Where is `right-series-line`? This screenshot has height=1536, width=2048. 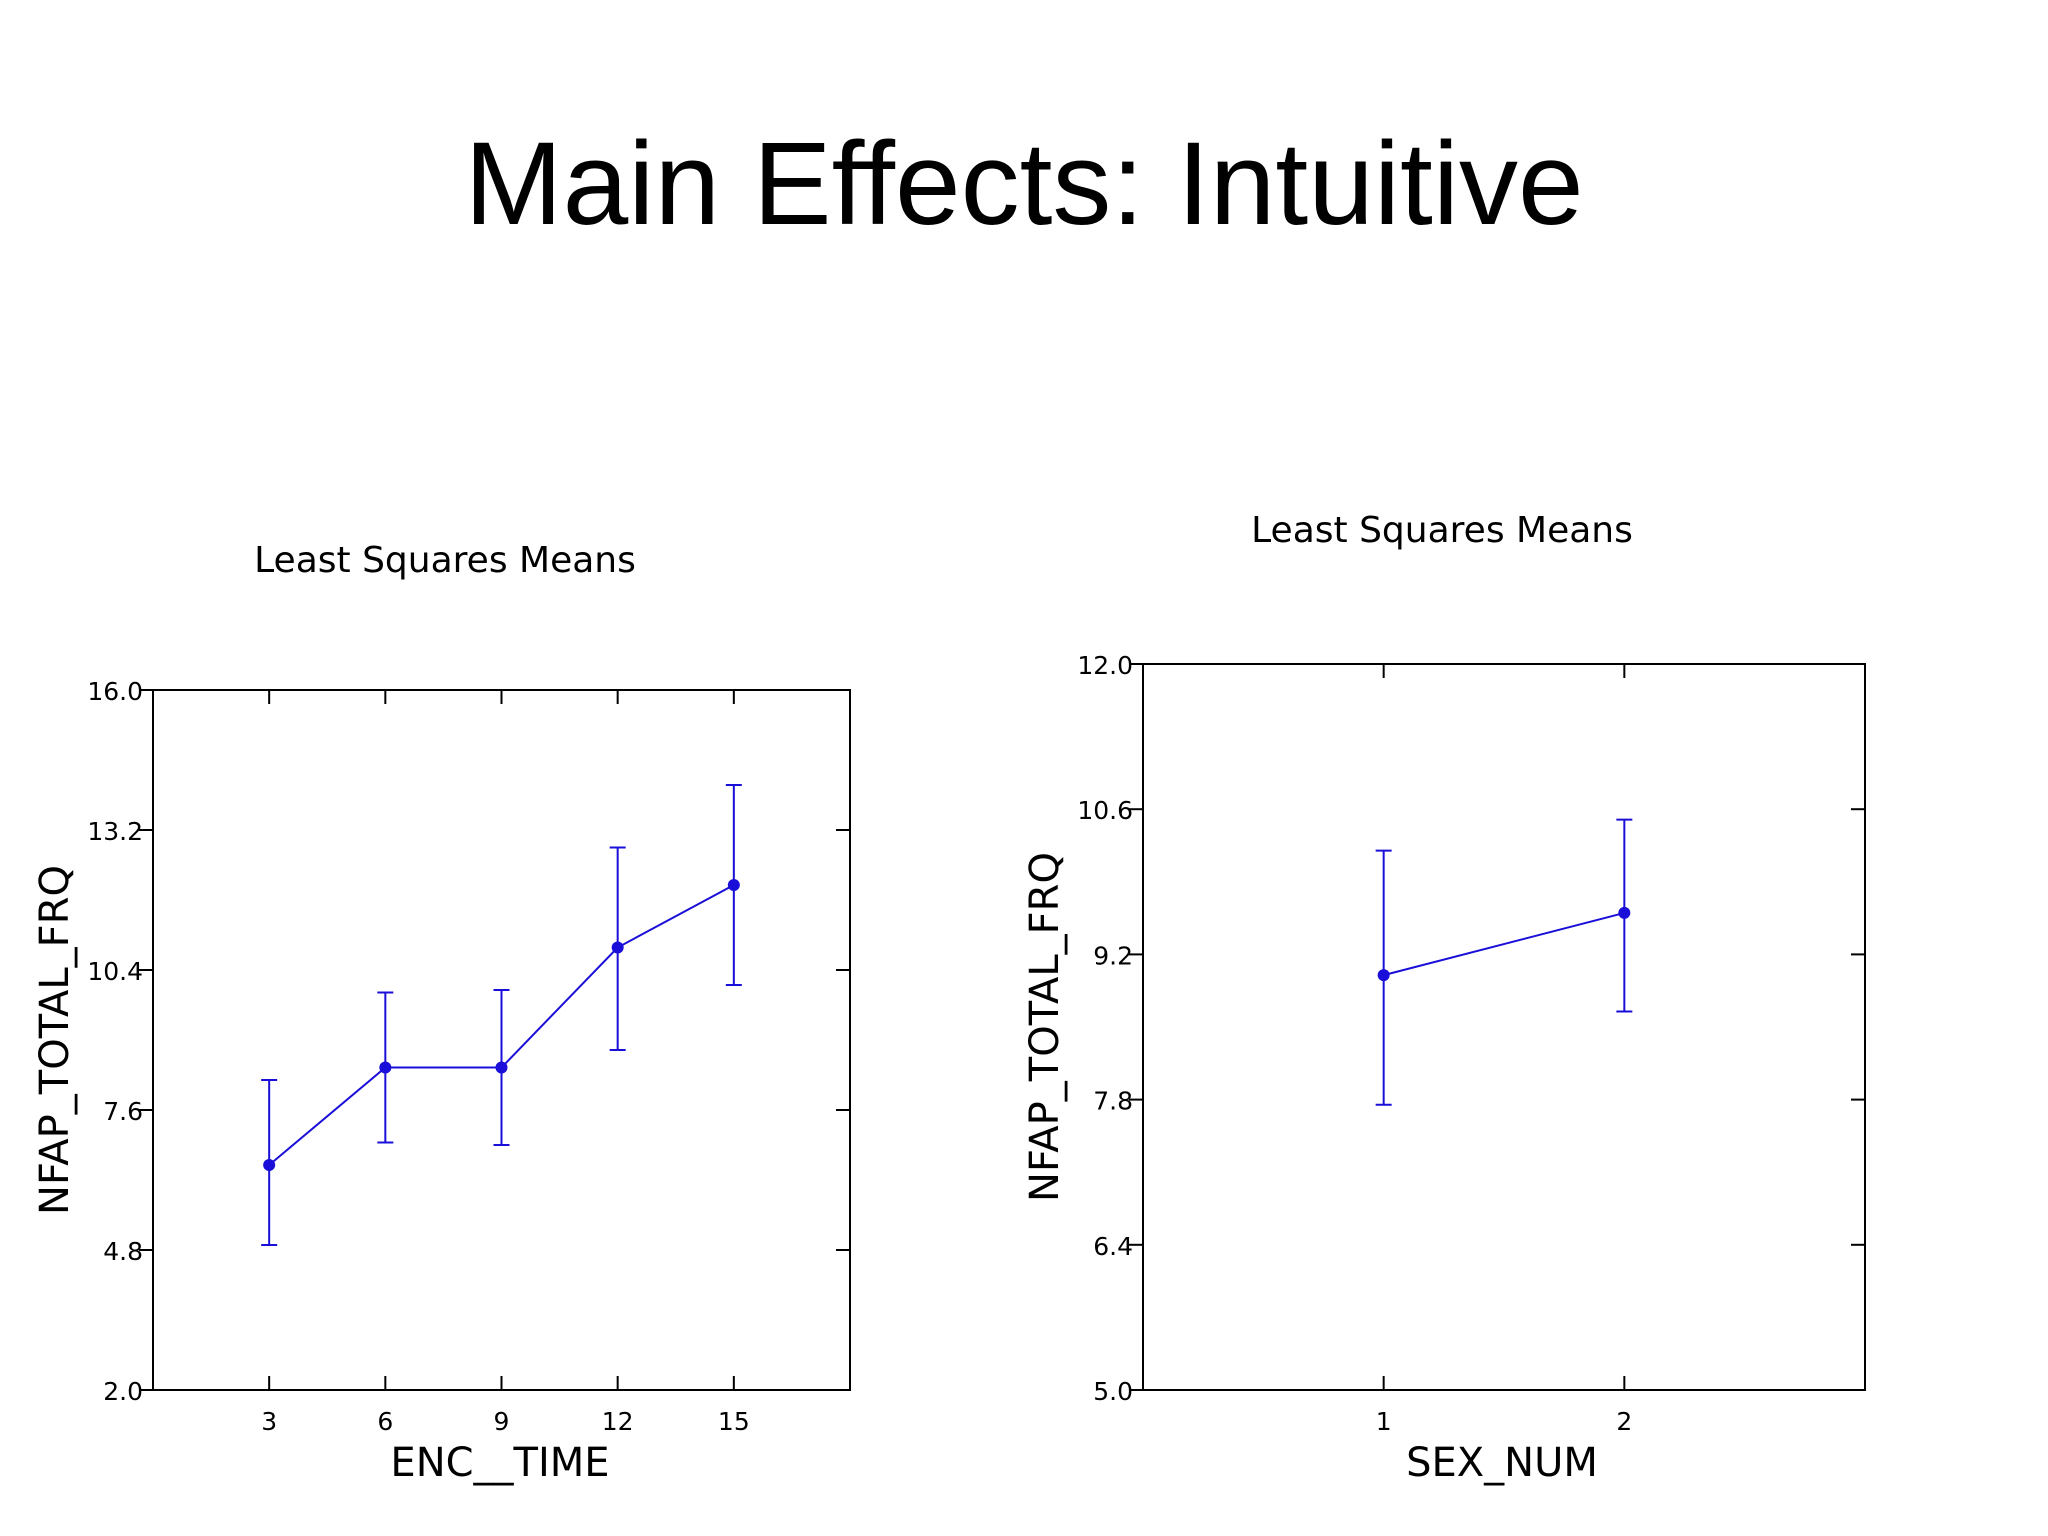 right-series-line is located at coordinates (1504, 944).